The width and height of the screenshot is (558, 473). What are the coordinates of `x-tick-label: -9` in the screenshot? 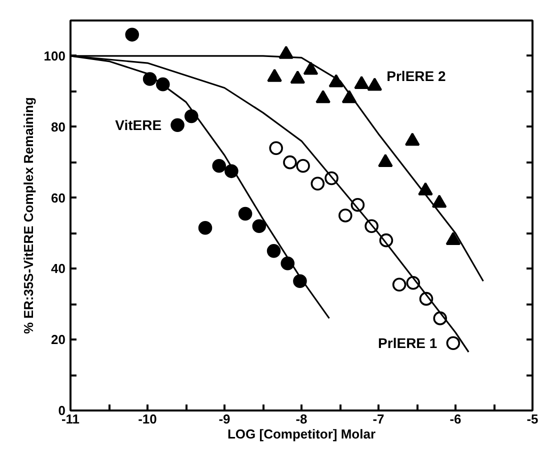 It's located at (224, 419).